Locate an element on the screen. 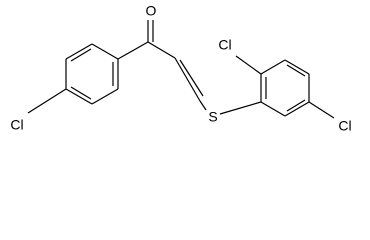 The image size is (370, 240). atom-label: O is located at coordinates (151, 11).